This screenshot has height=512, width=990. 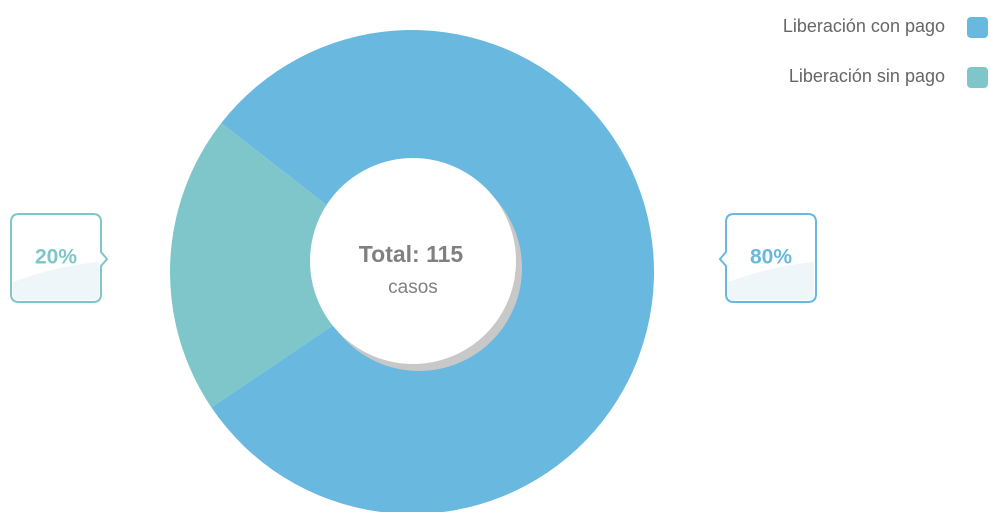 I want to click on center-title: Total: 115, so click(x=411, y=254).